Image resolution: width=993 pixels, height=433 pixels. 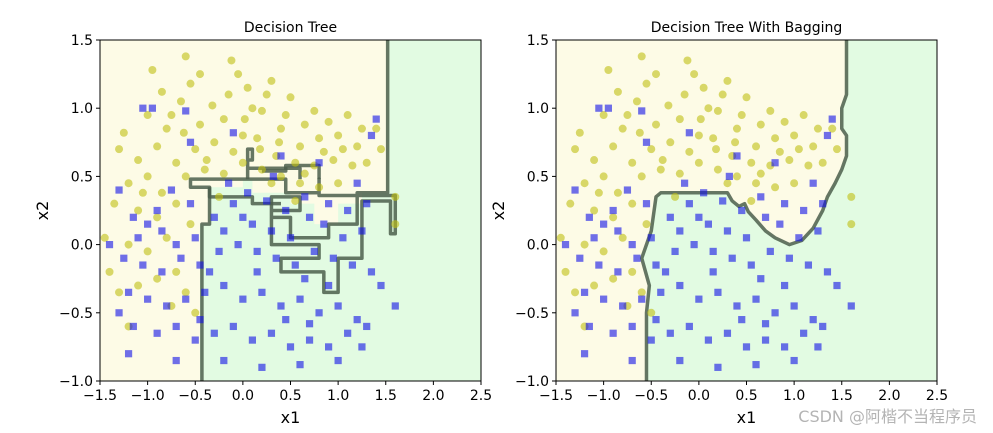 I want to click on x-tick-label: 2.0, so click(x=433, y=396).